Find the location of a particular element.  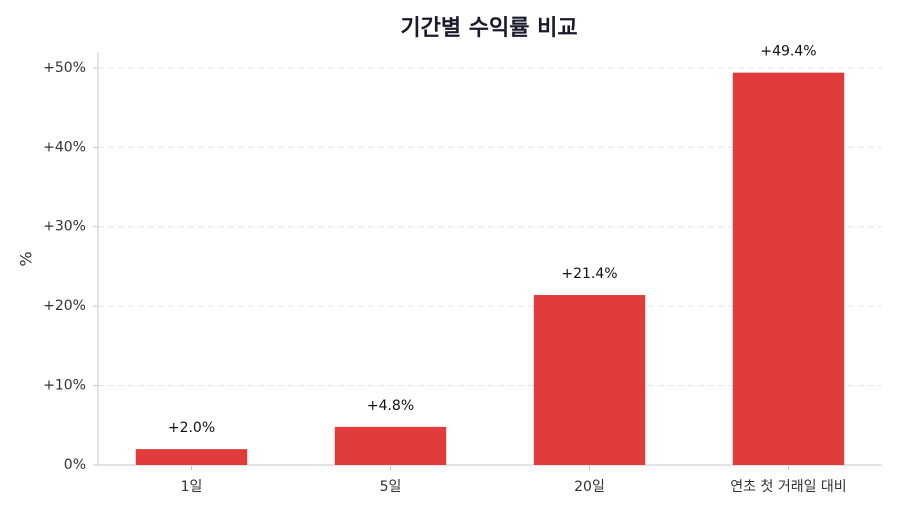

y-tick-label: 0% is located at coordinates (75, 465).